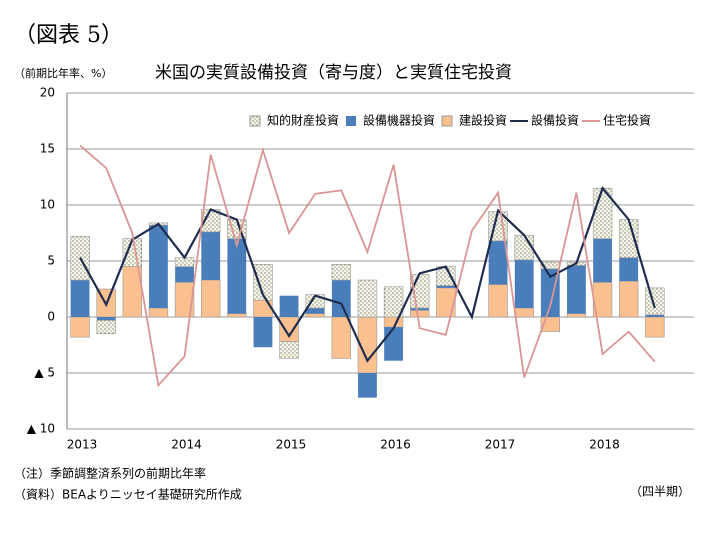 The height and width of the screenshot is (534, 719). I want to click on y-tick-label: 10, so click(47, 205).